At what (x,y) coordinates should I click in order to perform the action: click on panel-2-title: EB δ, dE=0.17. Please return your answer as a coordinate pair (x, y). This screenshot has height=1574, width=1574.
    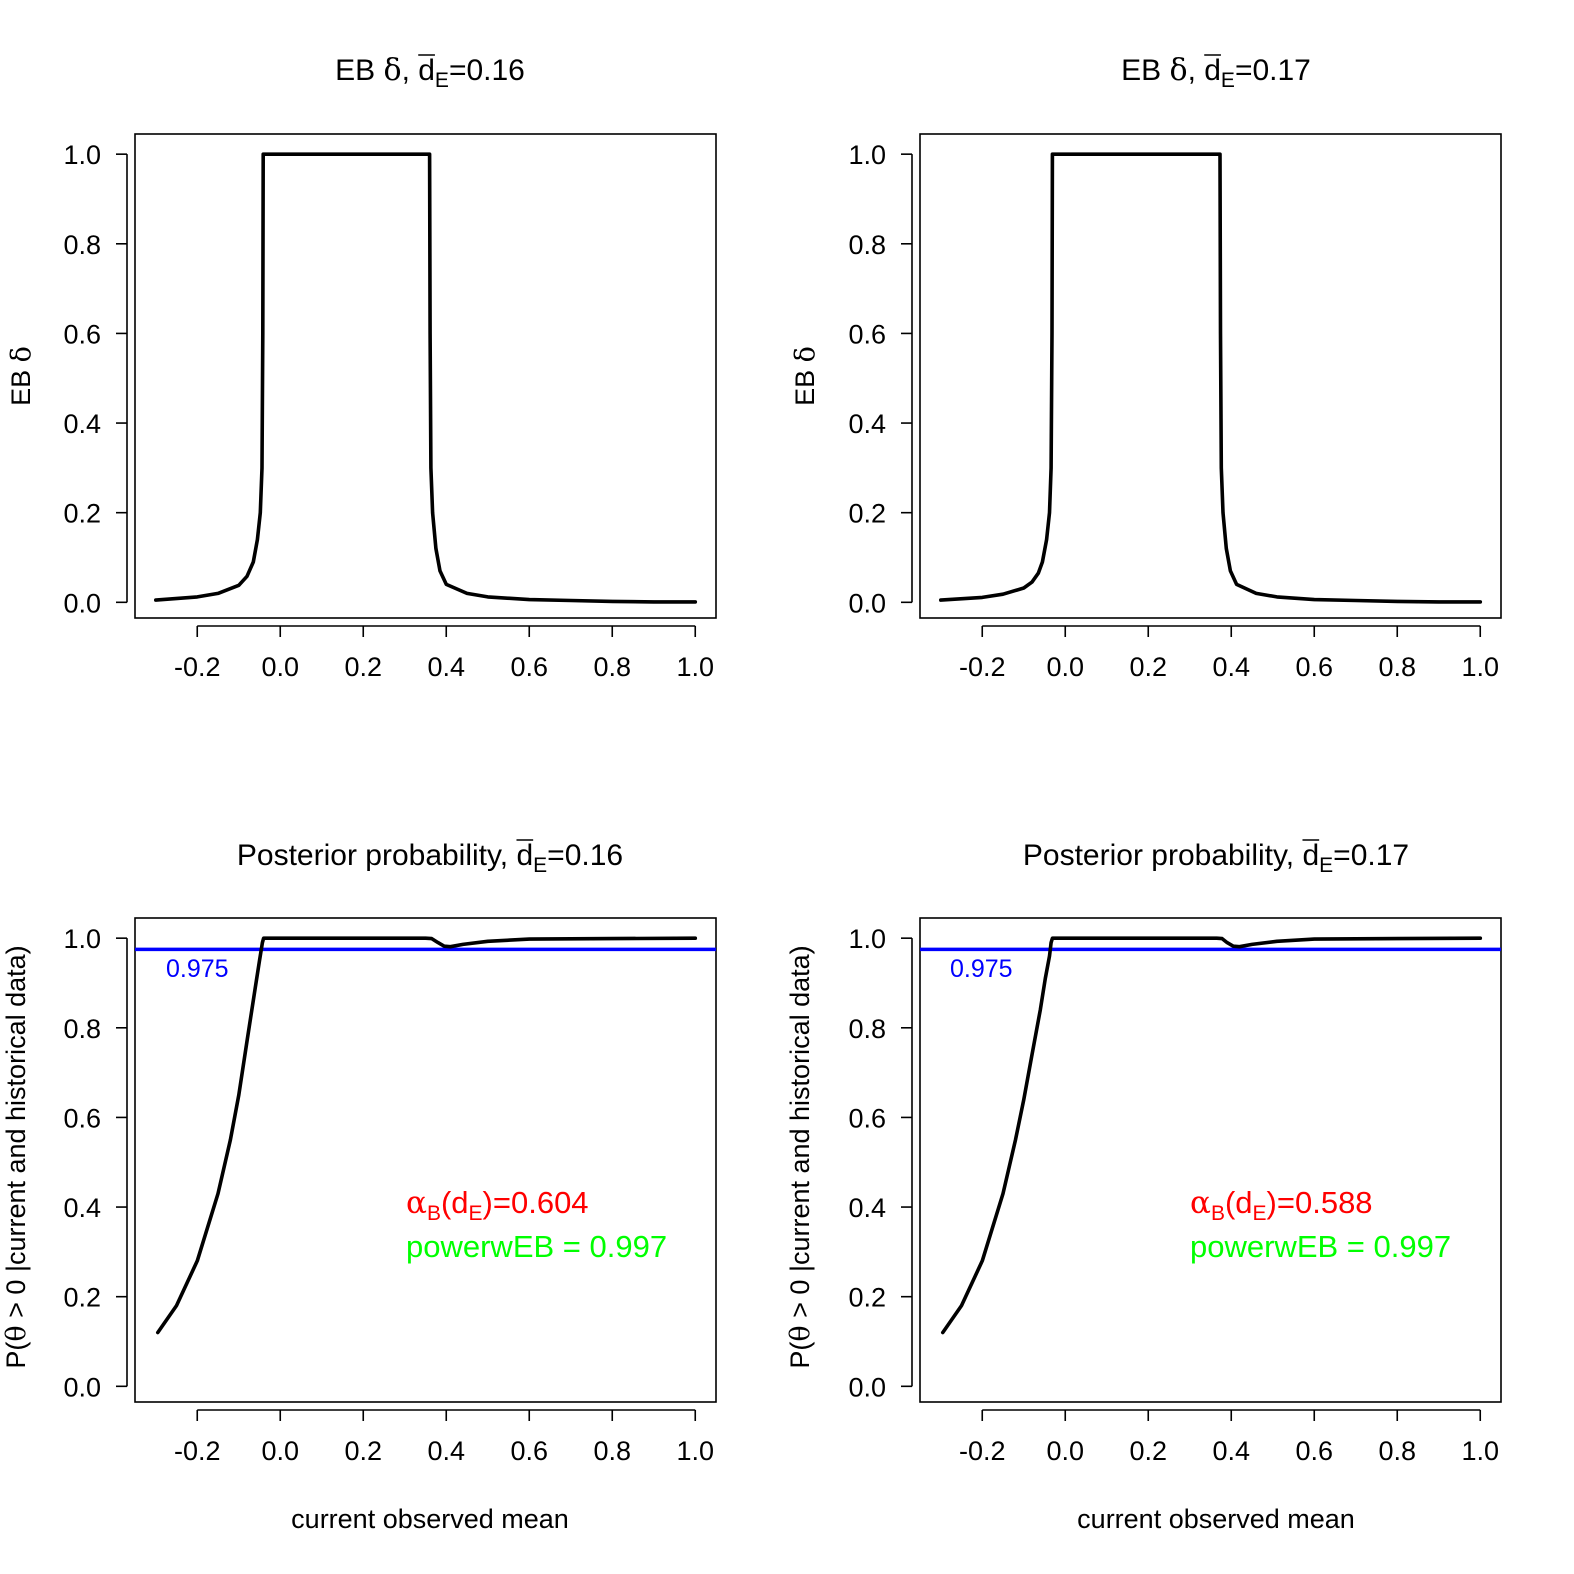
    Looking at the image, I should click on (1216, 72).